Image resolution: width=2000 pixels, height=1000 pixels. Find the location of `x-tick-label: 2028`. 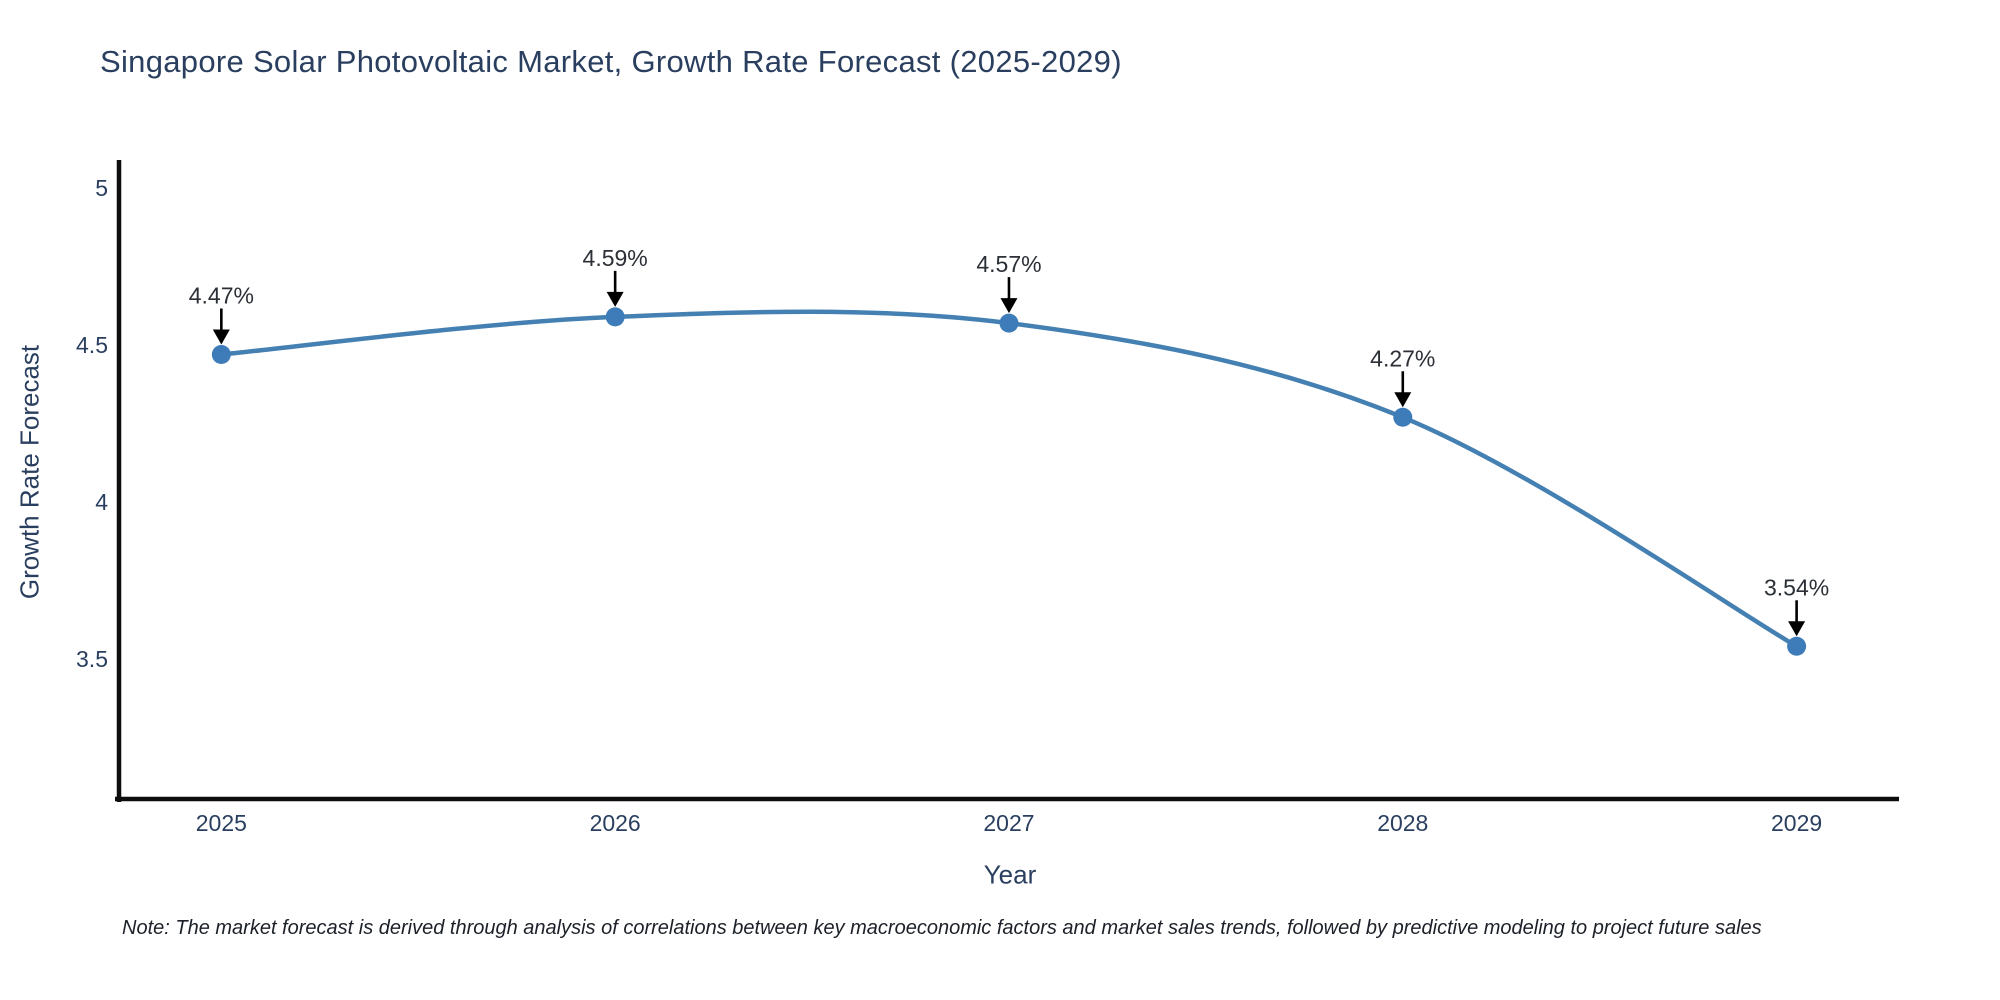

x-tick-label: 2028 is located at coordinates (1402, 823).